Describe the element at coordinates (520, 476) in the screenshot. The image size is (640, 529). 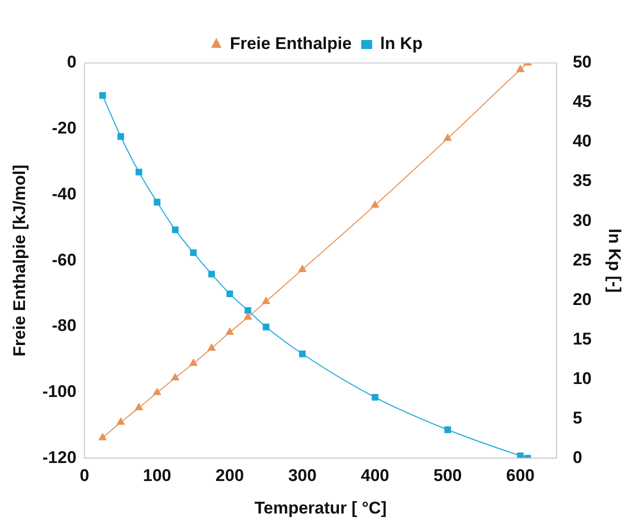
I see `x-tick-label: 600` at that location.